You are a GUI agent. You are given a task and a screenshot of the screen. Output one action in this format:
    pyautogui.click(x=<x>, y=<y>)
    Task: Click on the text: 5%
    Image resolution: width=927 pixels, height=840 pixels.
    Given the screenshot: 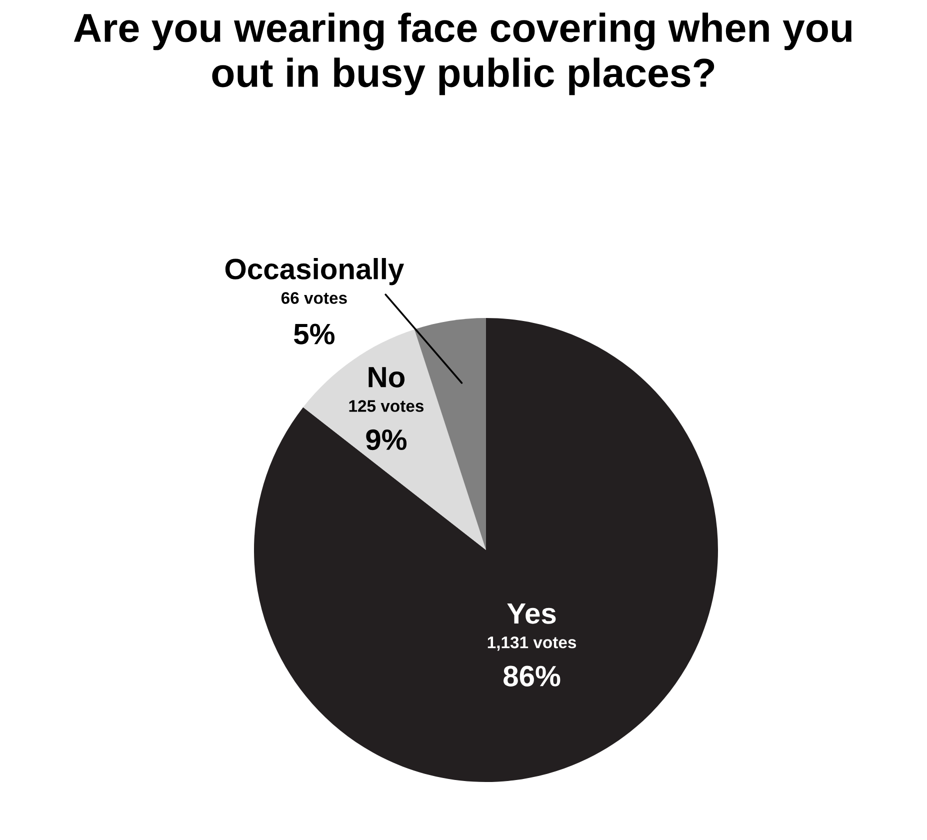 What is the action you would take?
    pyautogui.click(x=314, y=334)
    